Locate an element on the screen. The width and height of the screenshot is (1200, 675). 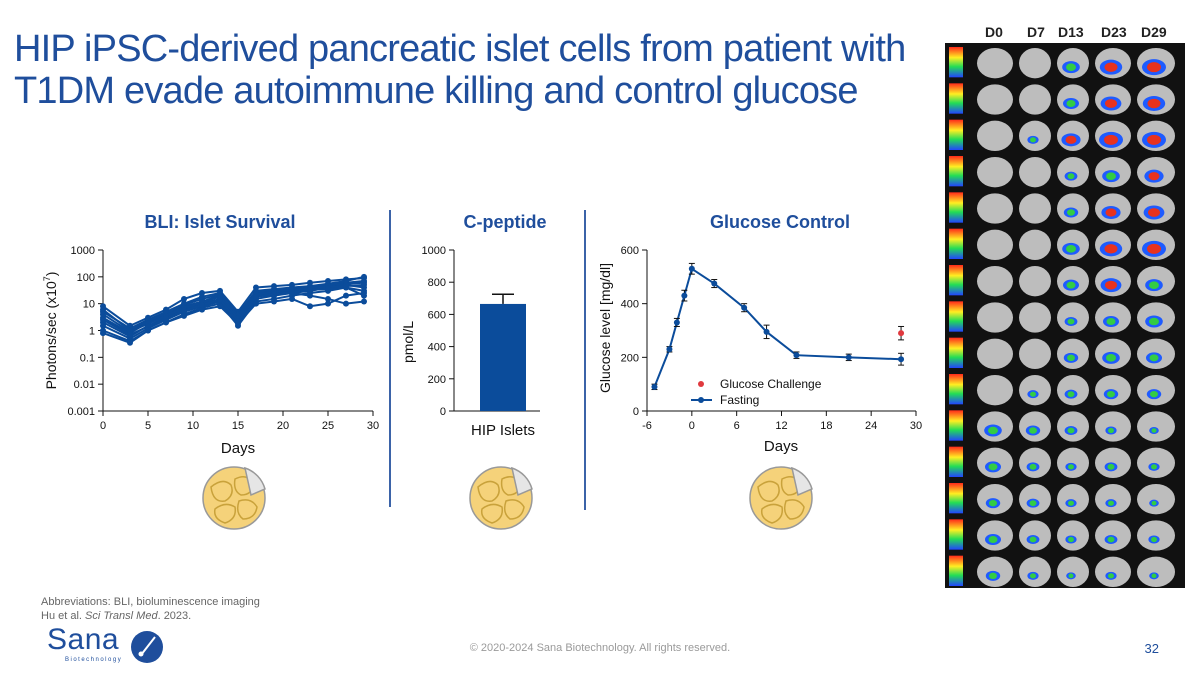
bli-y-tick-label: 0.01 is located at coordinates (84, 385).